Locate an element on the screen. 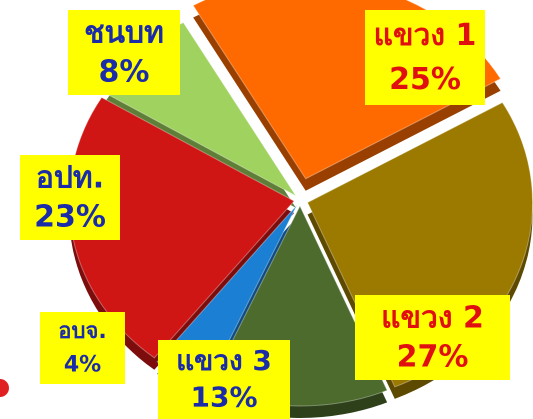 The image size is (533, 419). value-label: 23% is located at coordinates (70, 216).